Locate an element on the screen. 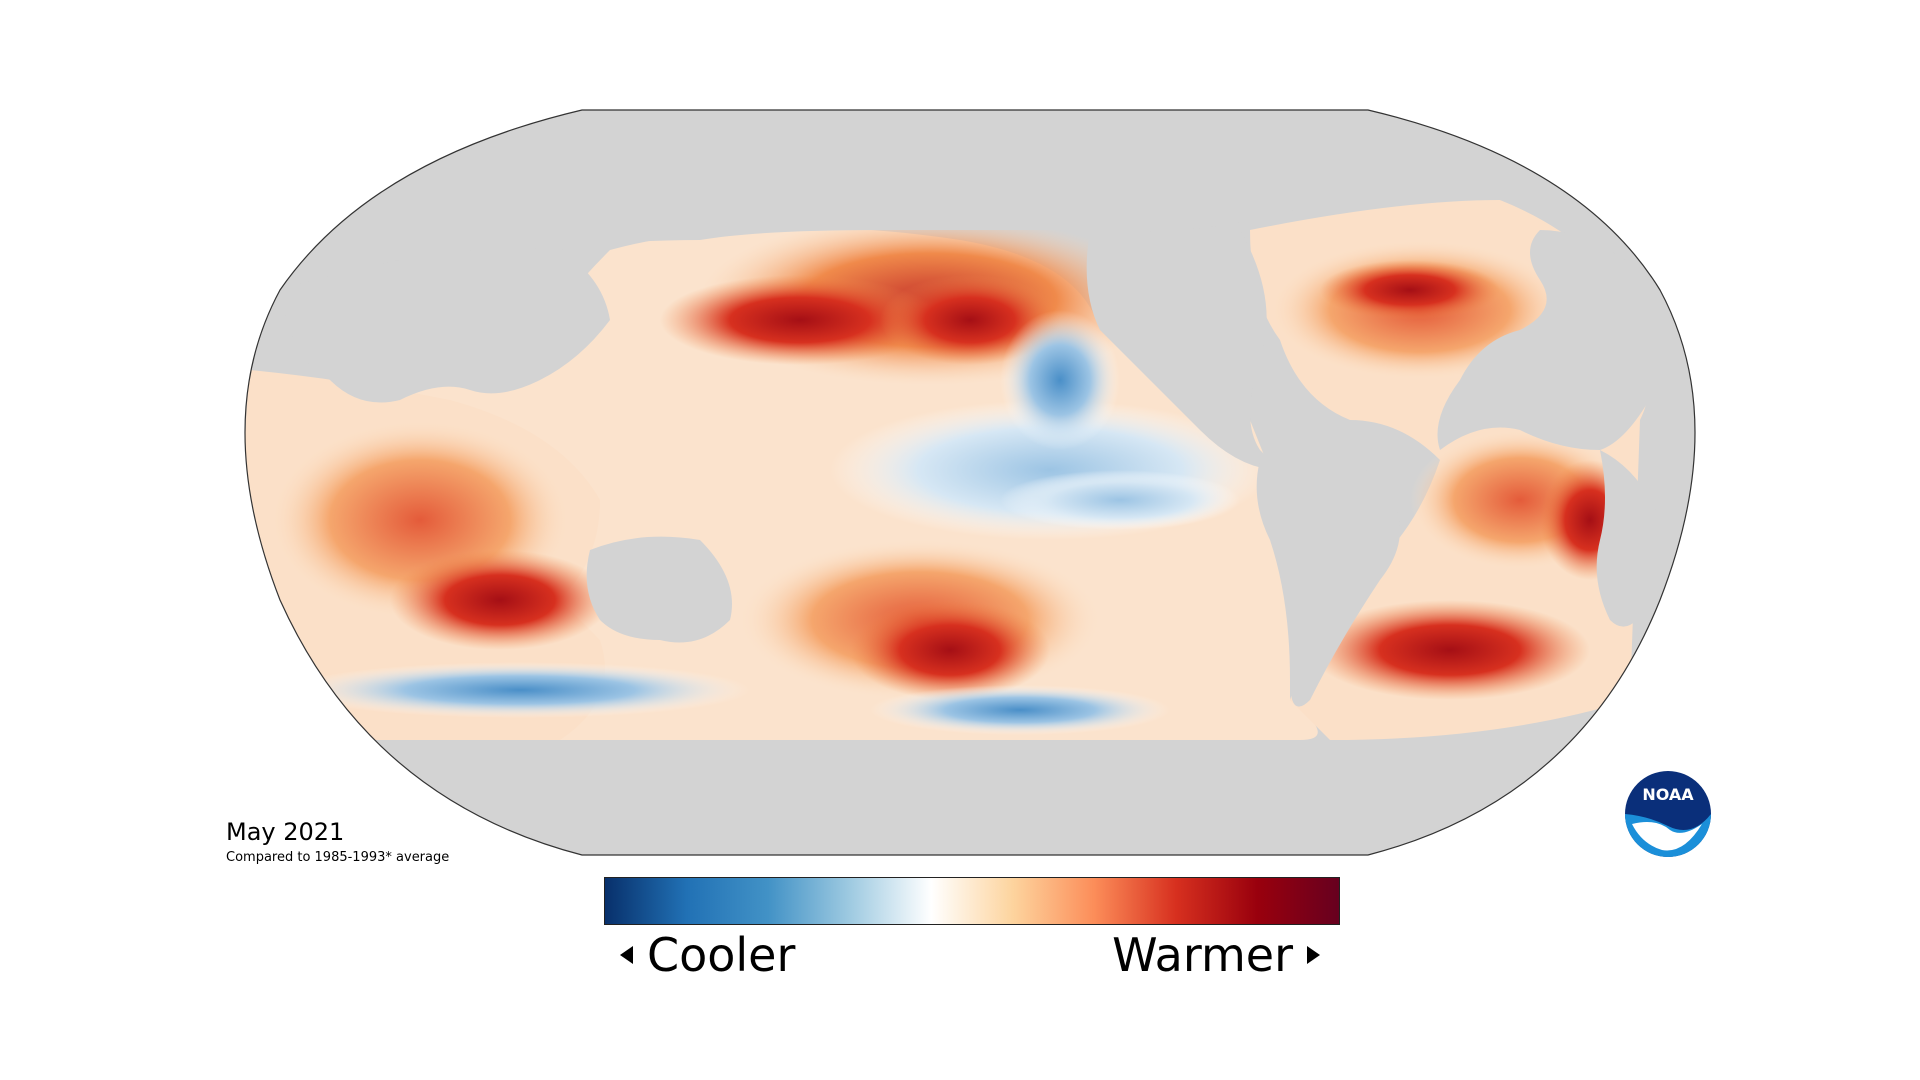  europe-africa is located at coordinates (1548, 340).